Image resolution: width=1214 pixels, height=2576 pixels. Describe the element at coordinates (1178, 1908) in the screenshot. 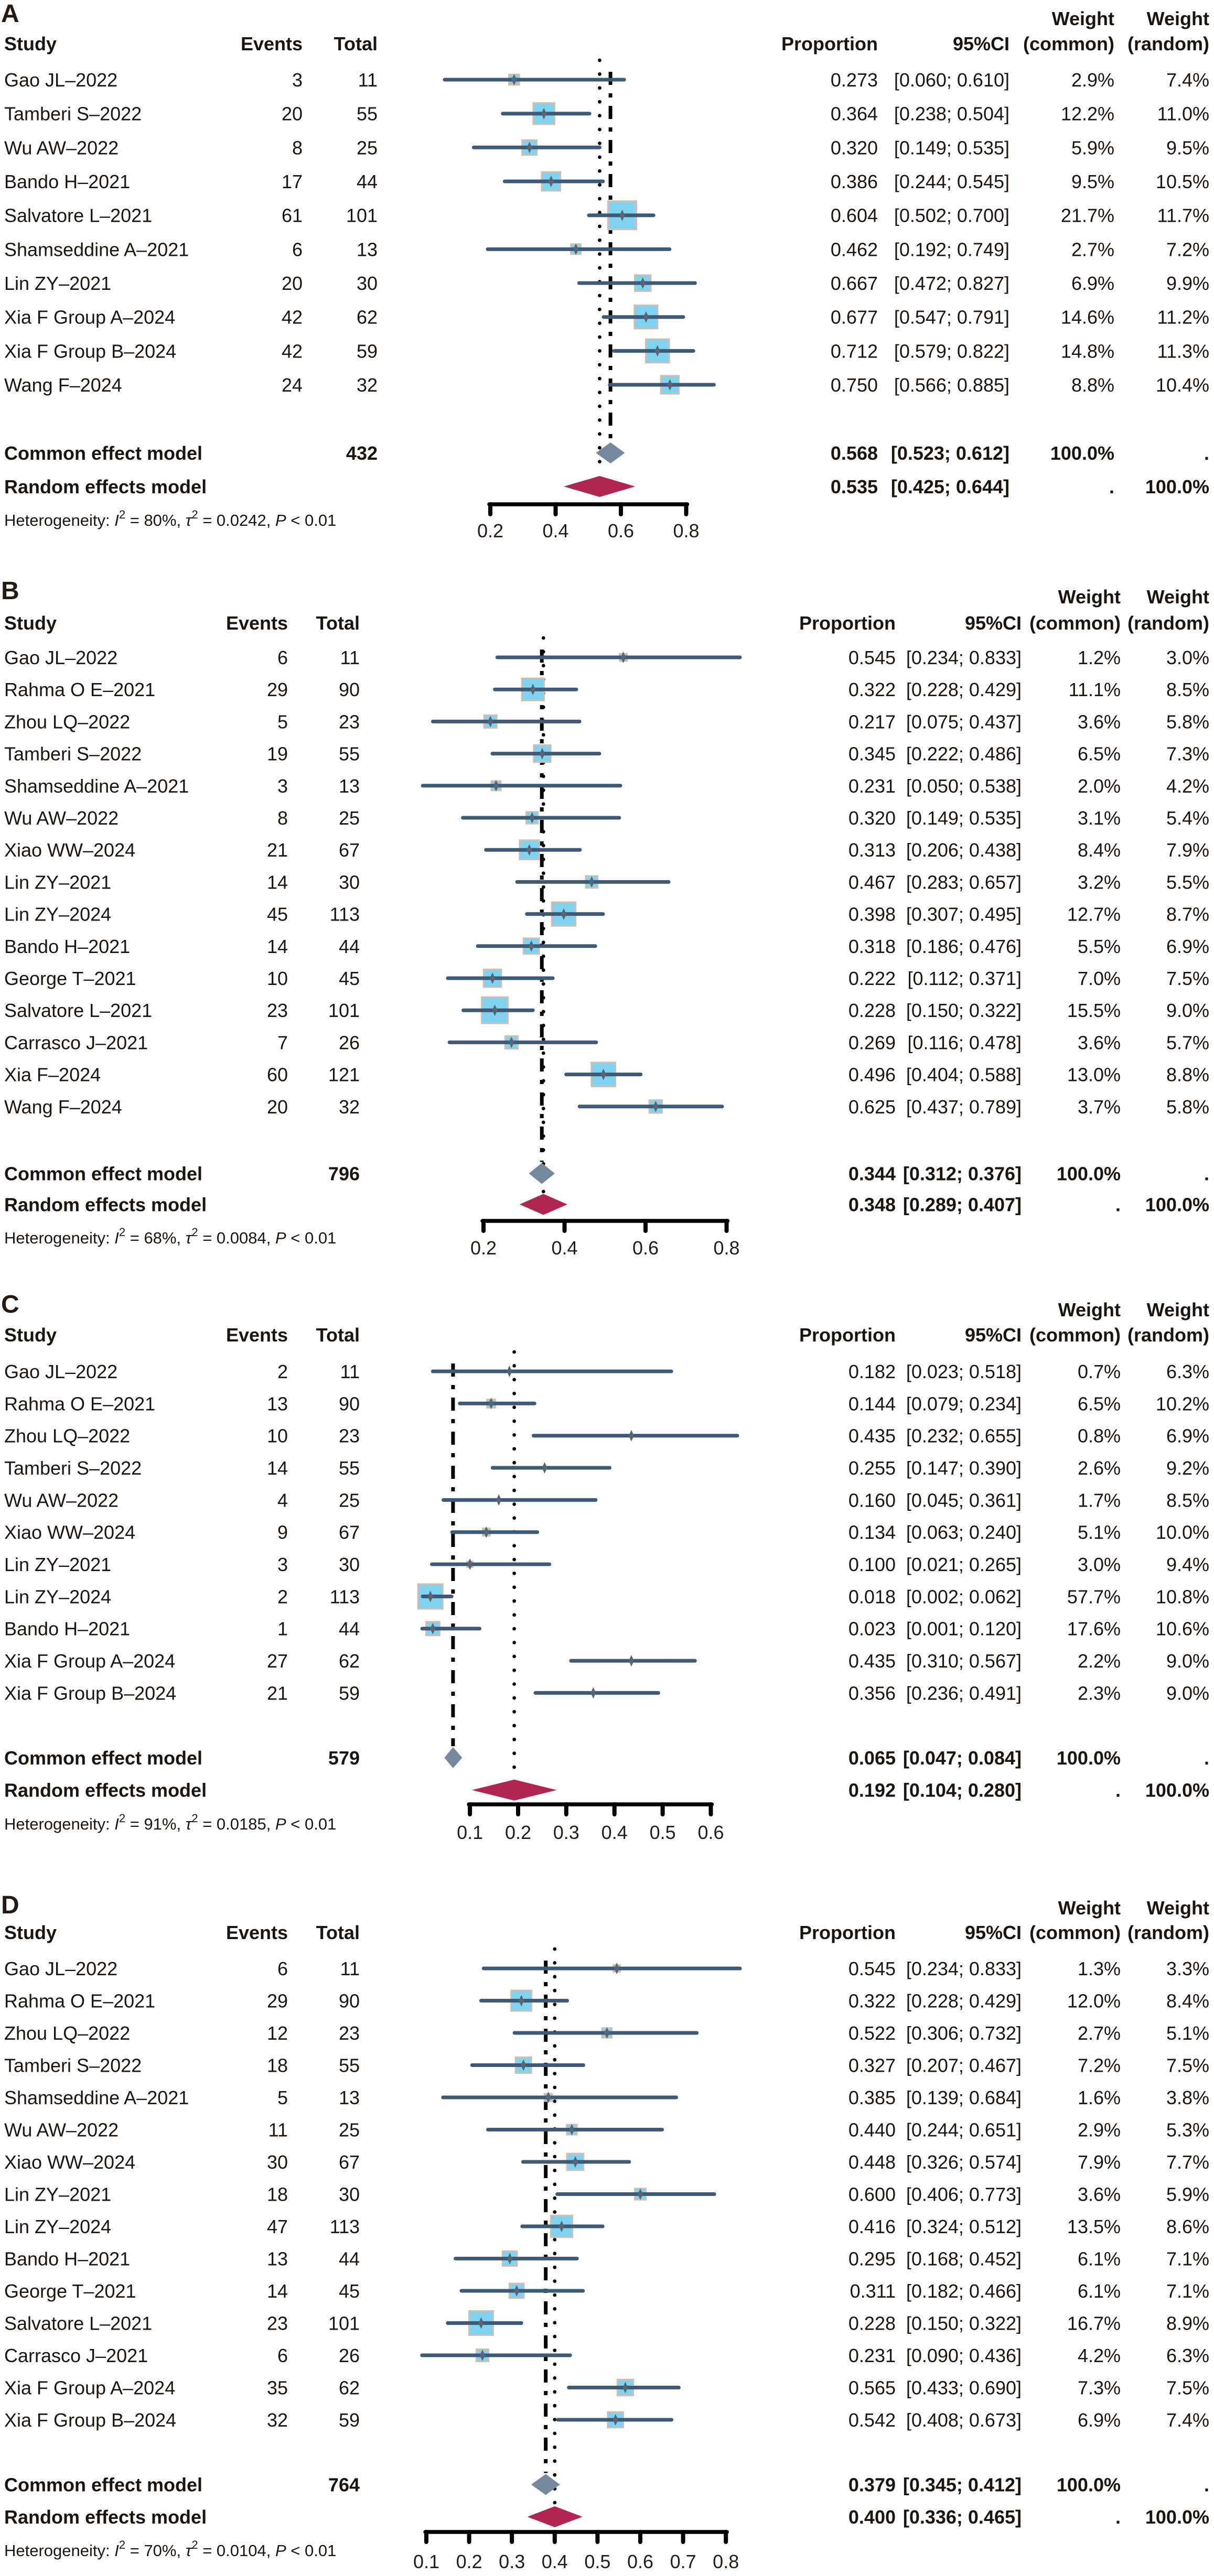

I see `svg-text: Weight` at that location.